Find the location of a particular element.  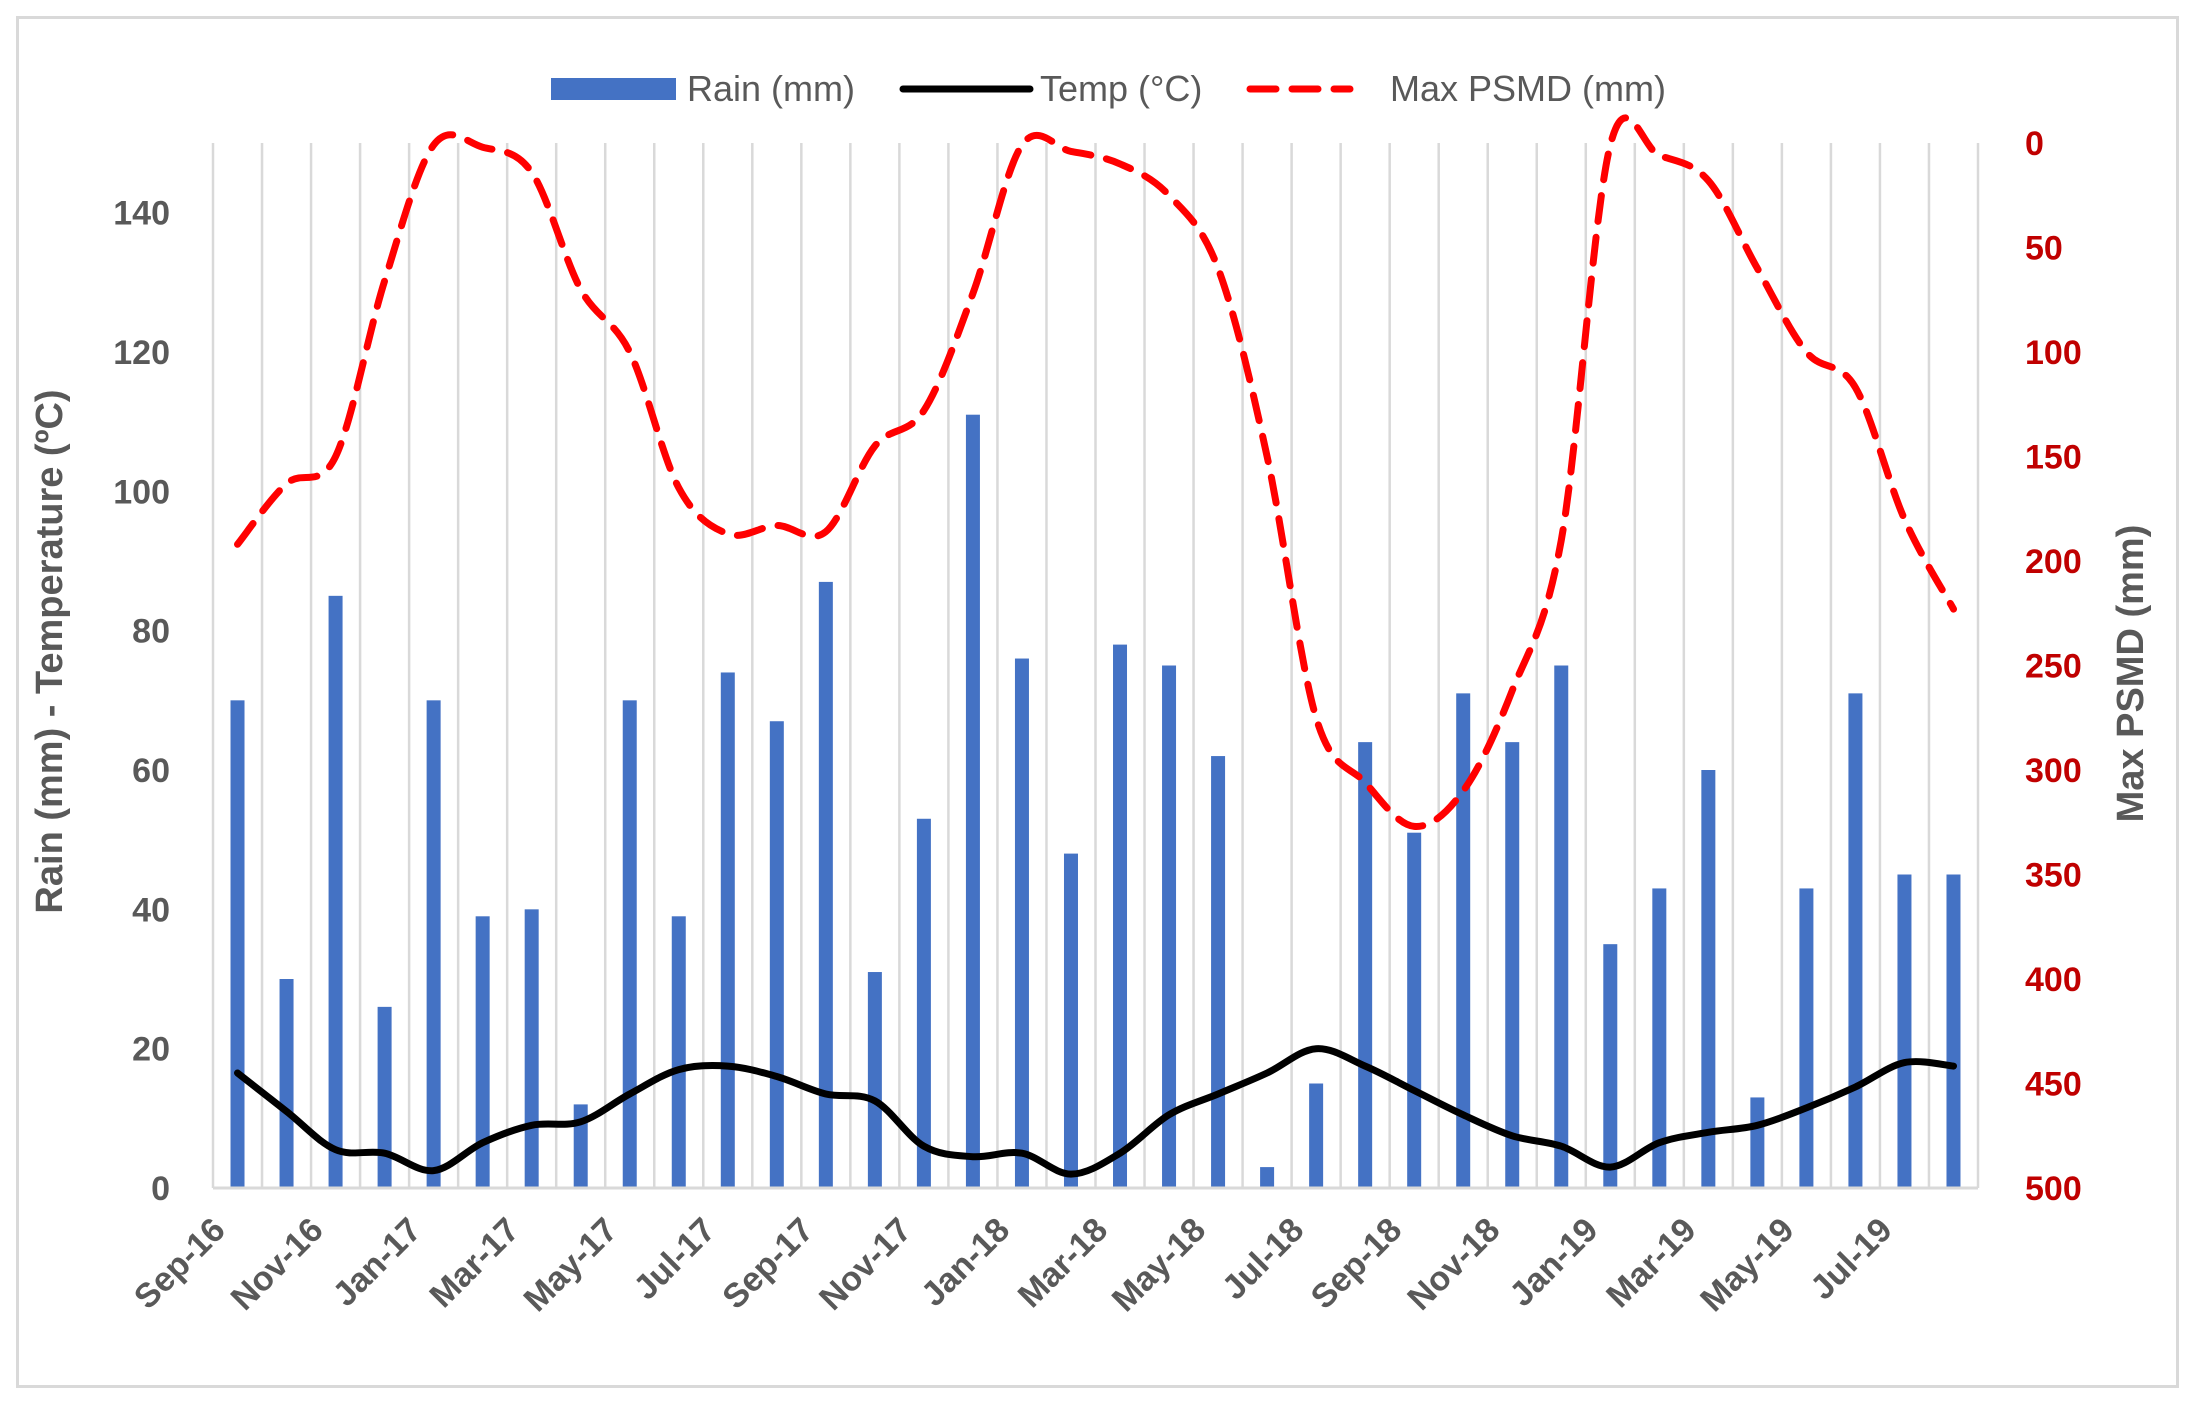

legend-label-rain: Rain (mm) is located at coordinates (771, 88).